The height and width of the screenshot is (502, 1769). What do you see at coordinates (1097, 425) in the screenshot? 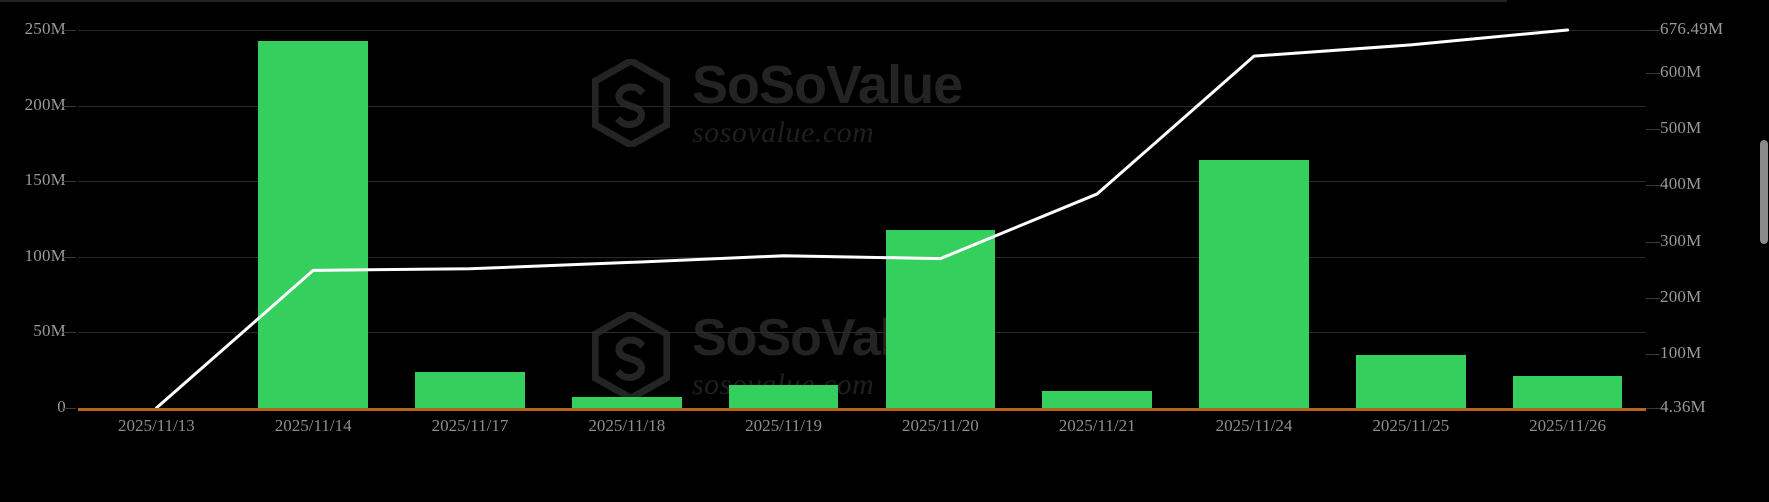
I see `x-axis-tick: 2025/11/21` at bounding box center [1097, 425].